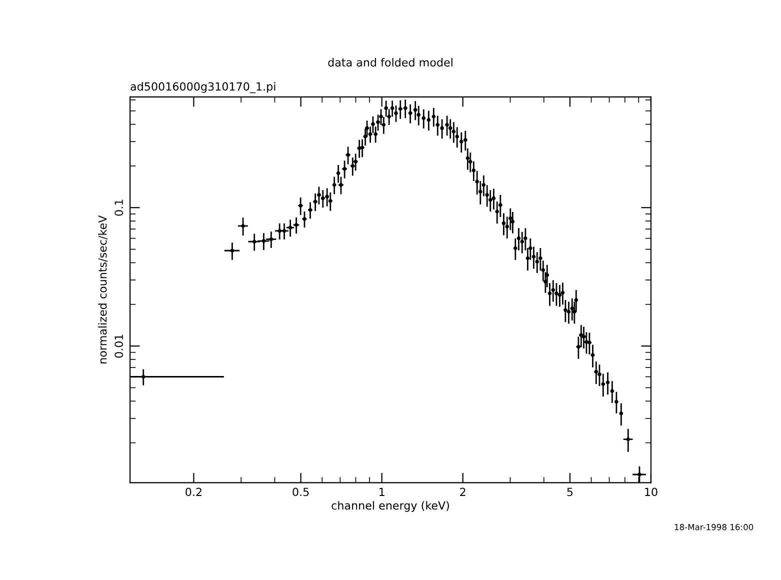  I want to click on x-tick-label: 10, so click(651, 492).